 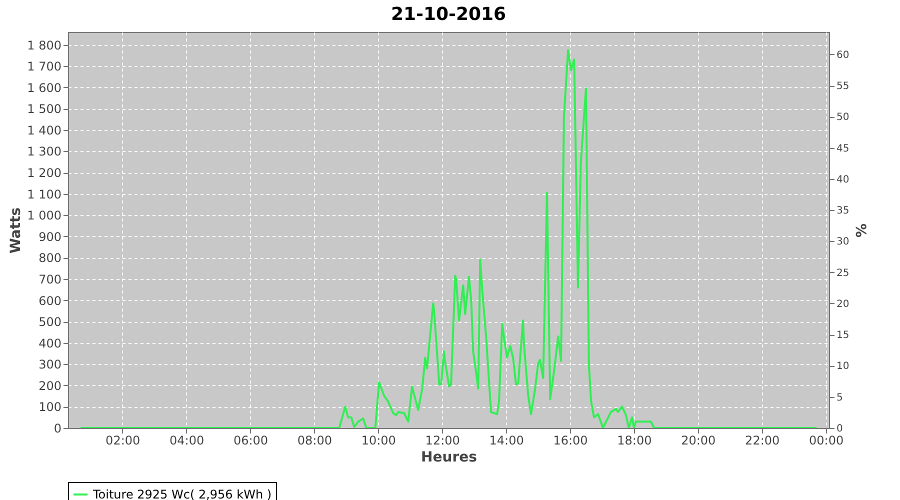 I want to click on legend-label: Toiture 2925 Wc( 2,956 kWh ), so click(x=182, y=494).